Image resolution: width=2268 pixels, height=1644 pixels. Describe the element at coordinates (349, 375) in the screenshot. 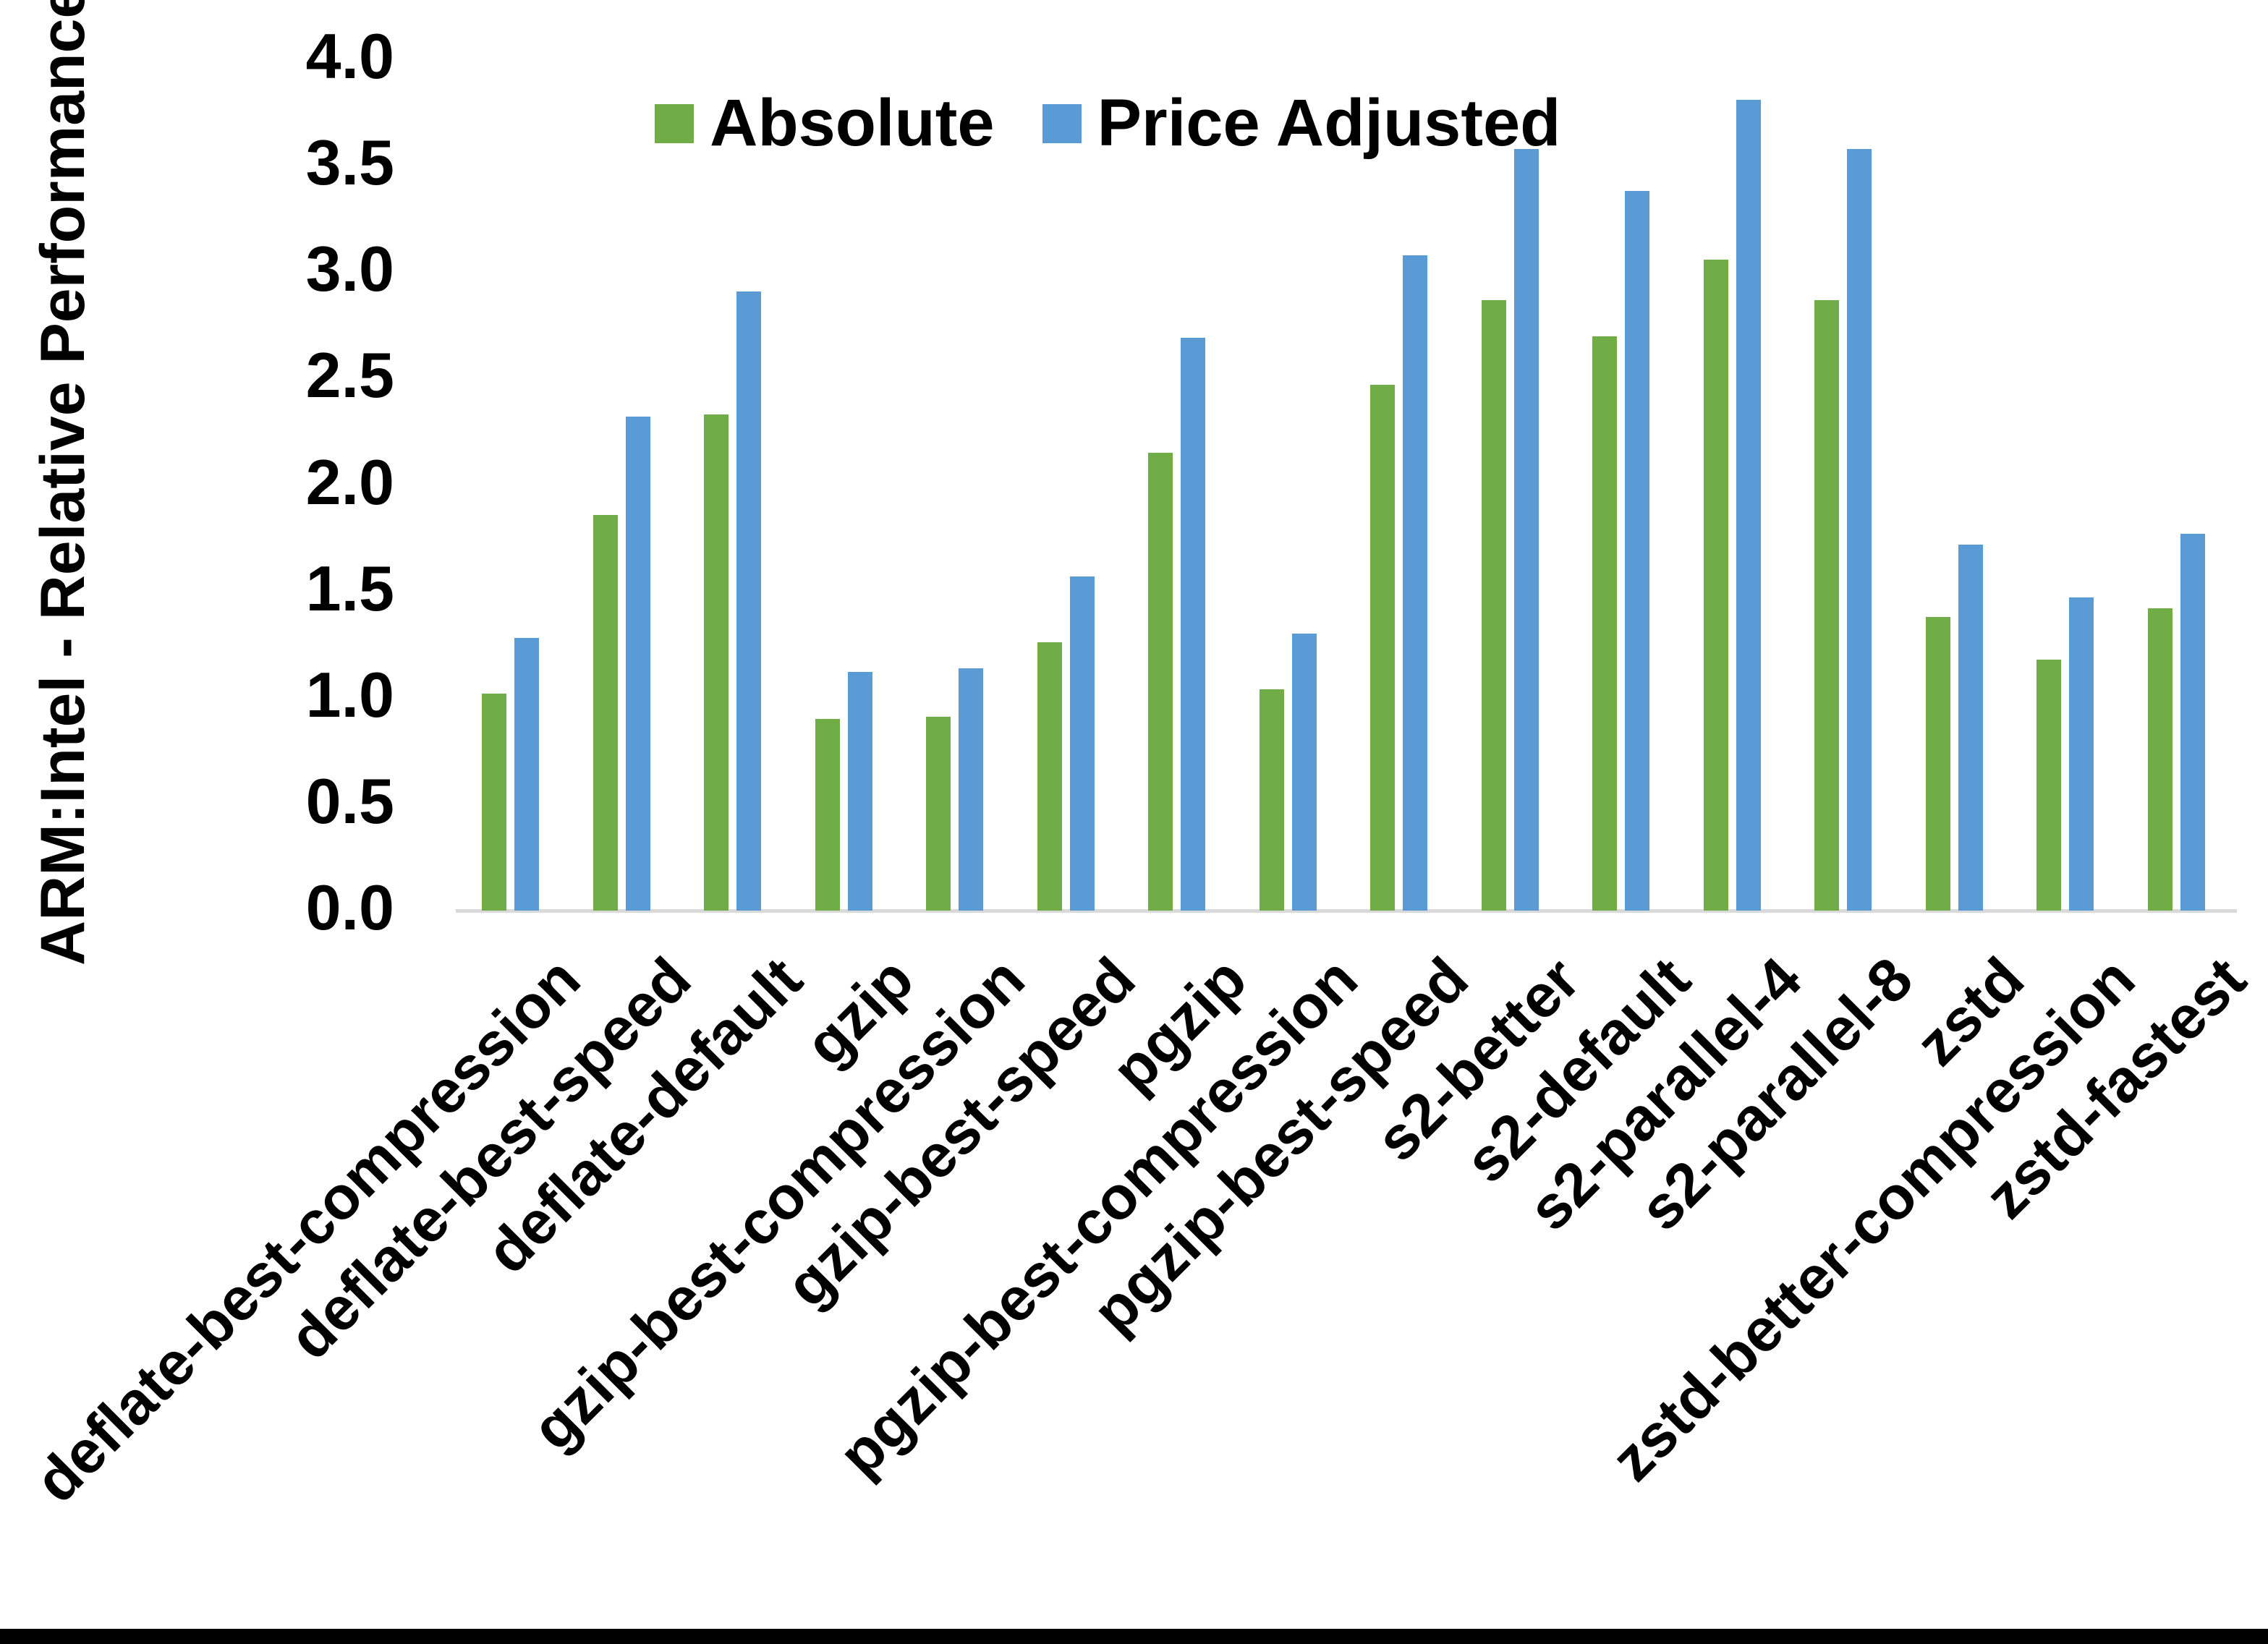

I see `y-tick-label-2.5: 2.5` at that location.